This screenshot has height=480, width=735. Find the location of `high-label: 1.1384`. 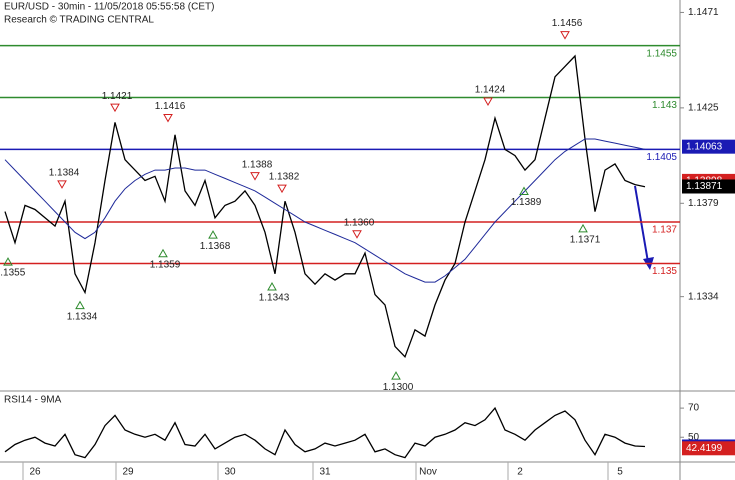

high-label: 1.1384 is located at coordinates (64, 173).